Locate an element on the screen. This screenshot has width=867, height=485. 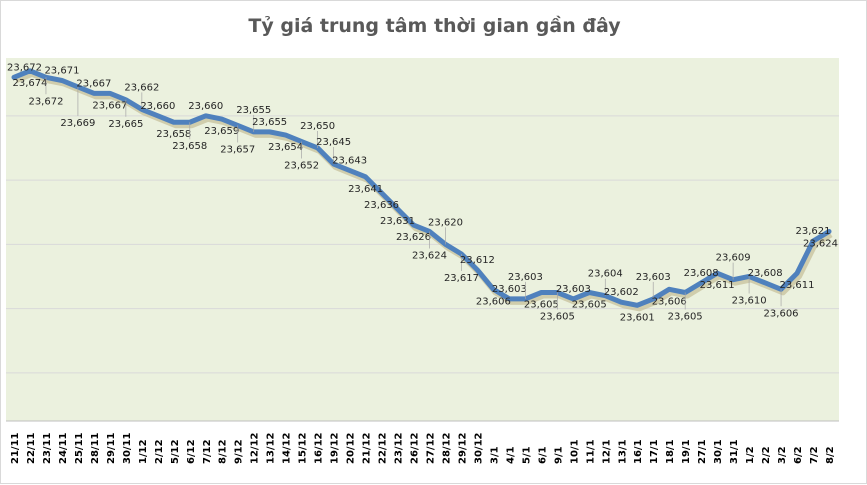
x-tick-label: 23/11 is located at coordinates (47, 448).